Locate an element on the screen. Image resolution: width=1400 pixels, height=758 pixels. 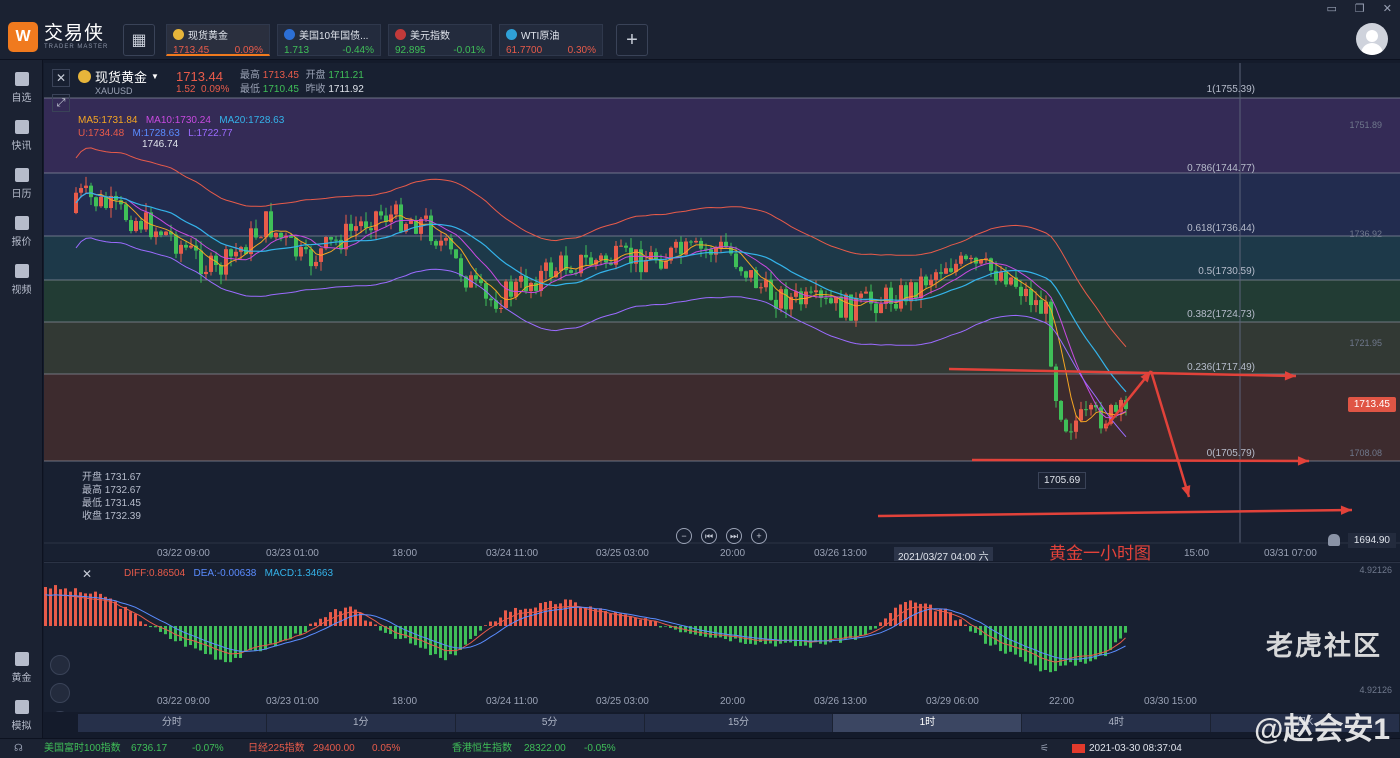
expand-chart-button: ⤢ is located at coordinates (61, 103).